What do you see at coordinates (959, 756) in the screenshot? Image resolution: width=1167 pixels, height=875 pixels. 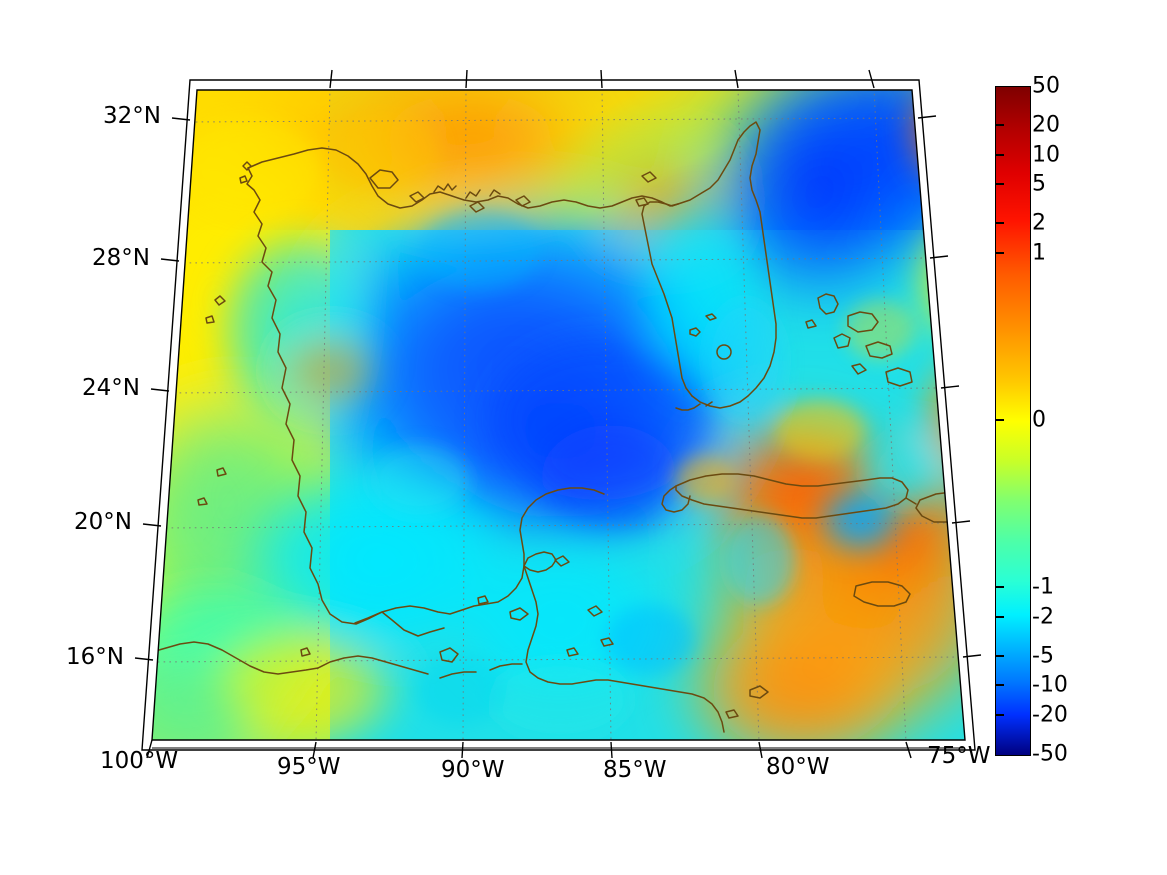 I see `x-tick-label-5: 75°W` at bounding box center [959, 756].